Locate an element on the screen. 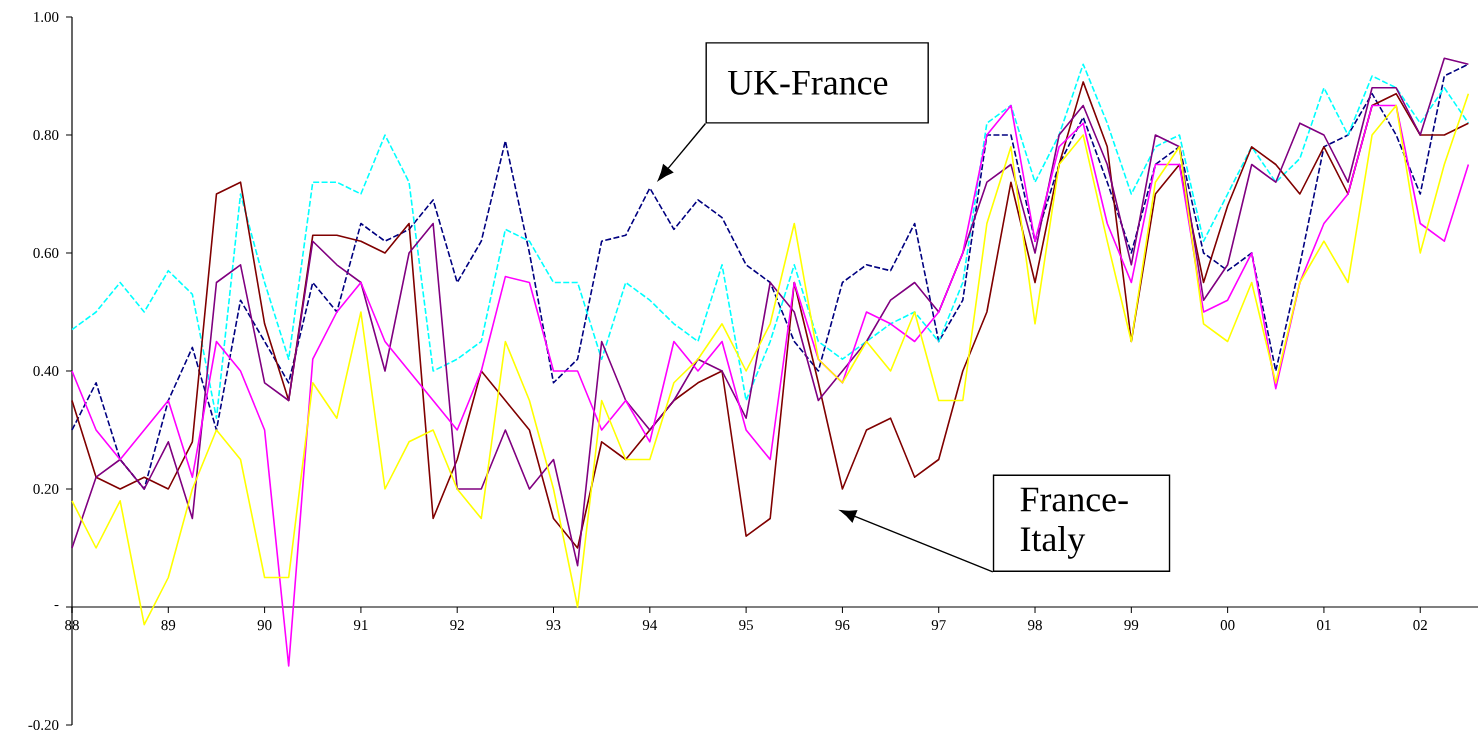  y-tick-label: - is located at coordinates (56, 605).